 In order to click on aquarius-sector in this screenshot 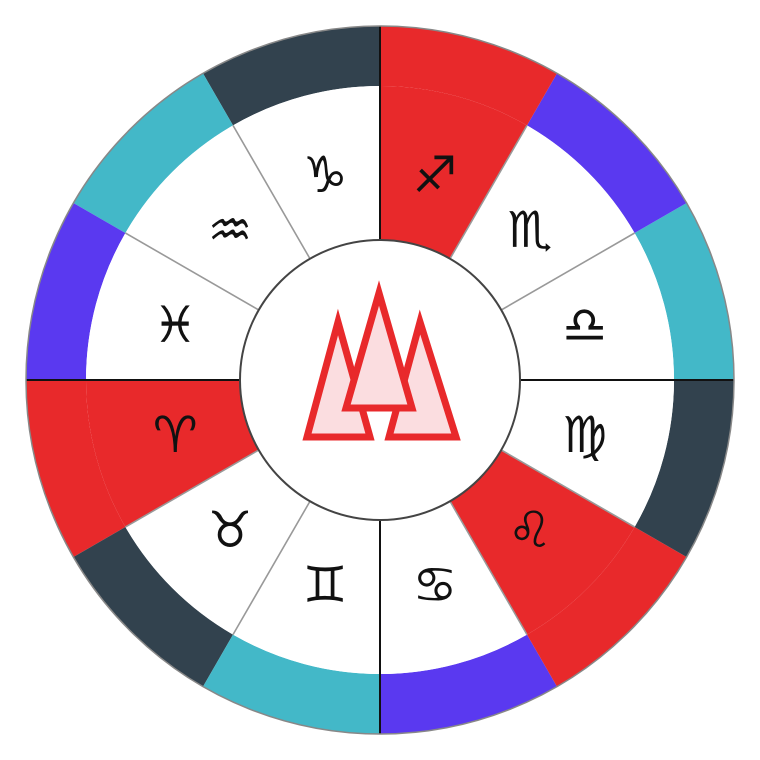, I will do `click(217, 217)`.